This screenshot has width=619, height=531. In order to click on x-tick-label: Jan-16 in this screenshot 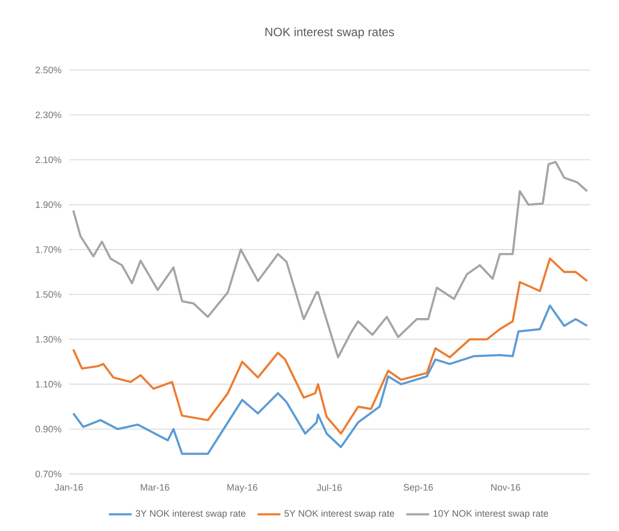, I will do `click(68, 487)`.